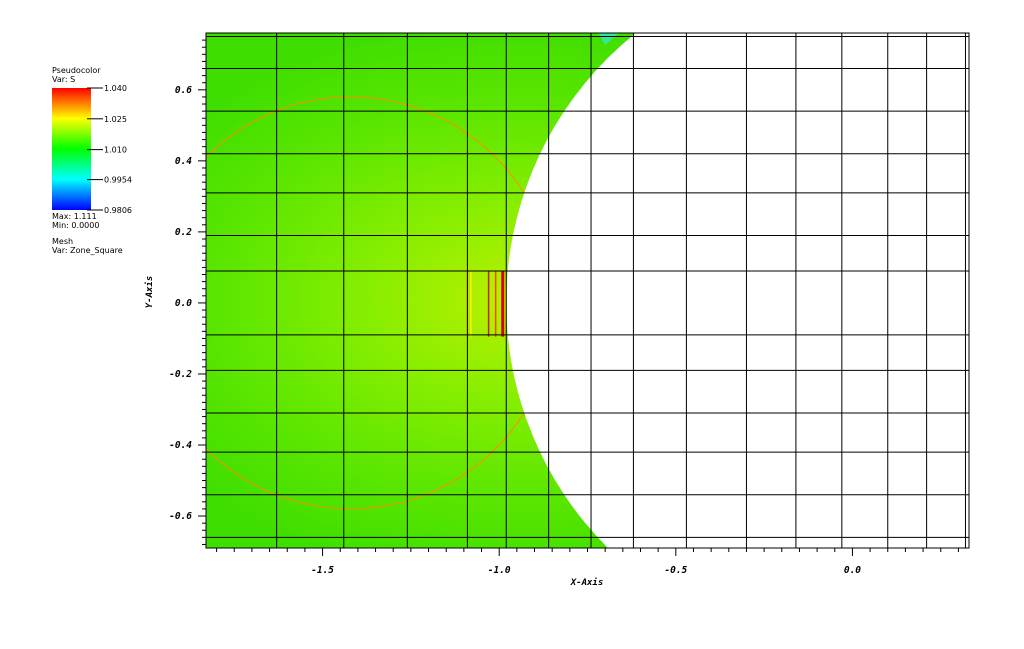 The image size is (1024, 649). Describe the element at coordinates (87, 241) in the screenshot. I see `legend-mesh-title: Mesh` at that location.